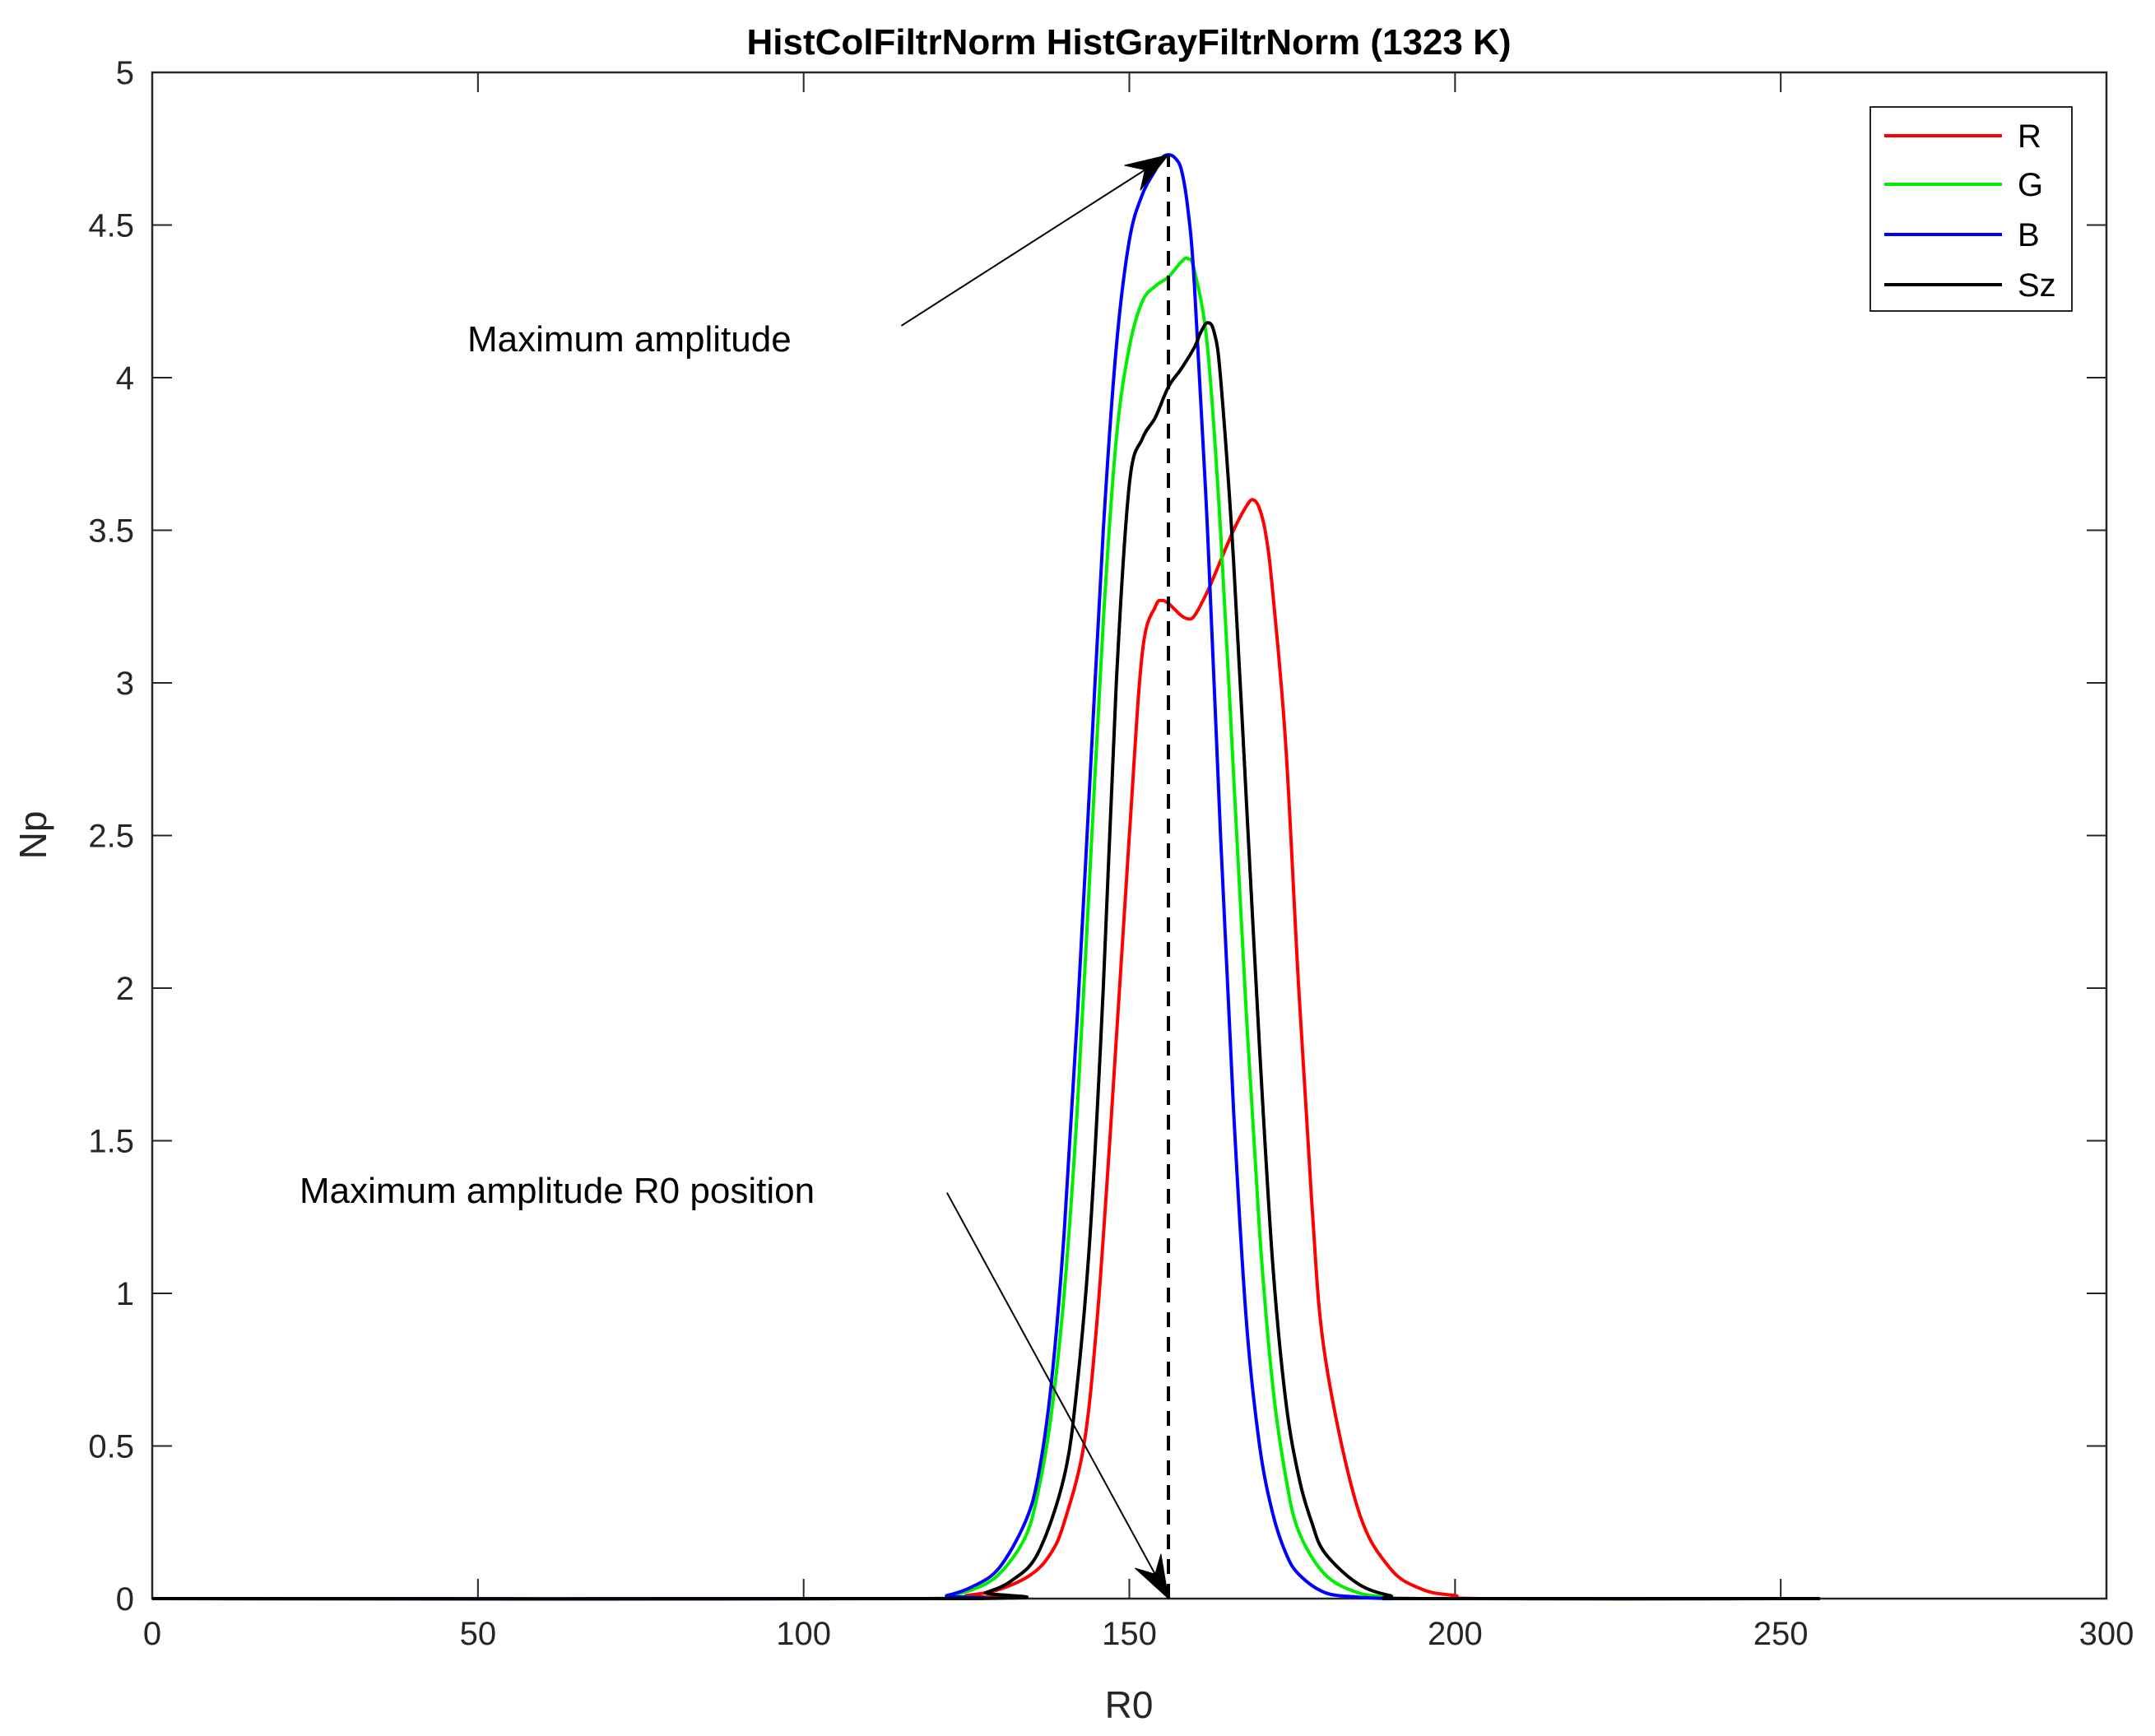 The height and width of the screenshot is (1736, 2155). I want to click on legend: R G B Sz, so click(1971, 209).